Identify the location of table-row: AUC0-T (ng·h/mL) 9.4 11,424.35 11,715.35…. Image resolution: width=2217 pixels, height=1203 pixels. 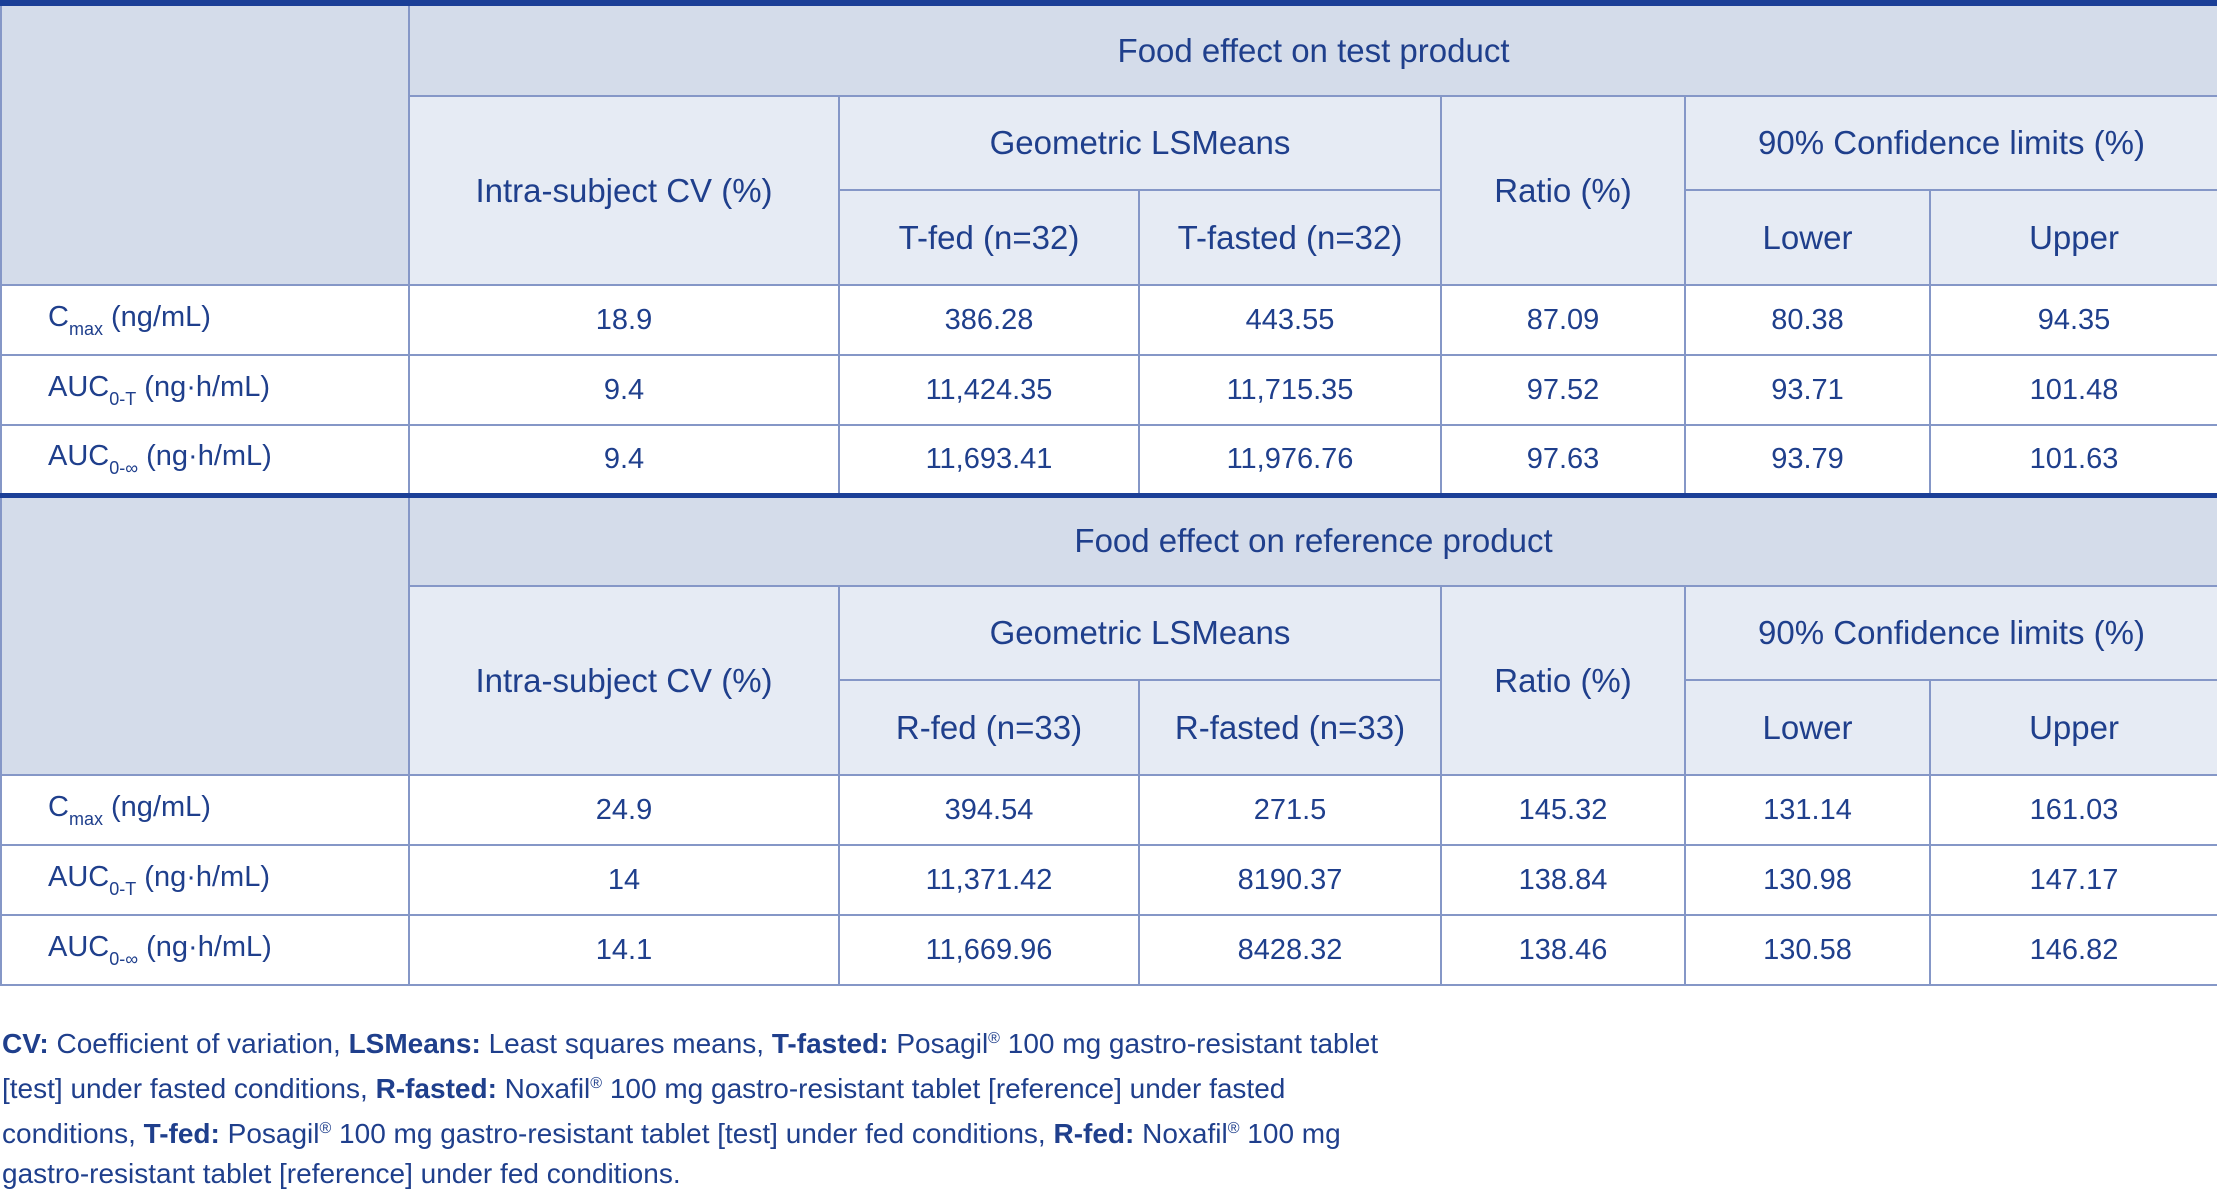
(1108, 390).